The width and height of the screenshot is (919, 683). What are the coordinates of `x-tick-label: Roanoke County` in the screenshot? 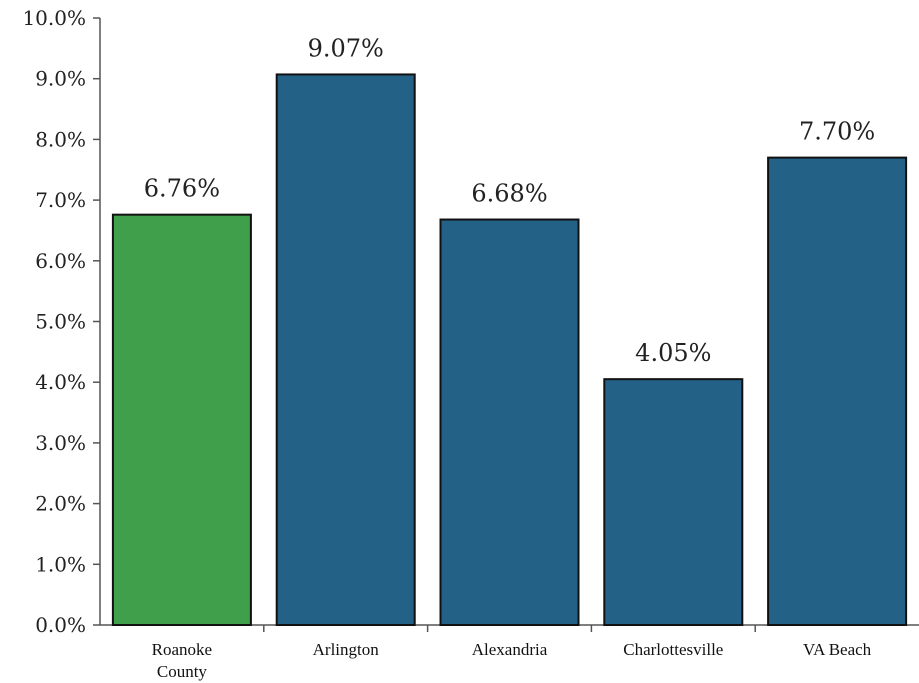 It's located at (182, 660).